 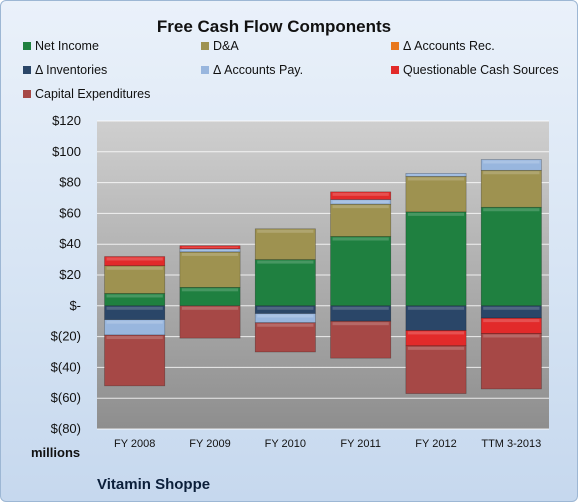 I want to click on y-tick-label: $100, so click(x=66, y=151).